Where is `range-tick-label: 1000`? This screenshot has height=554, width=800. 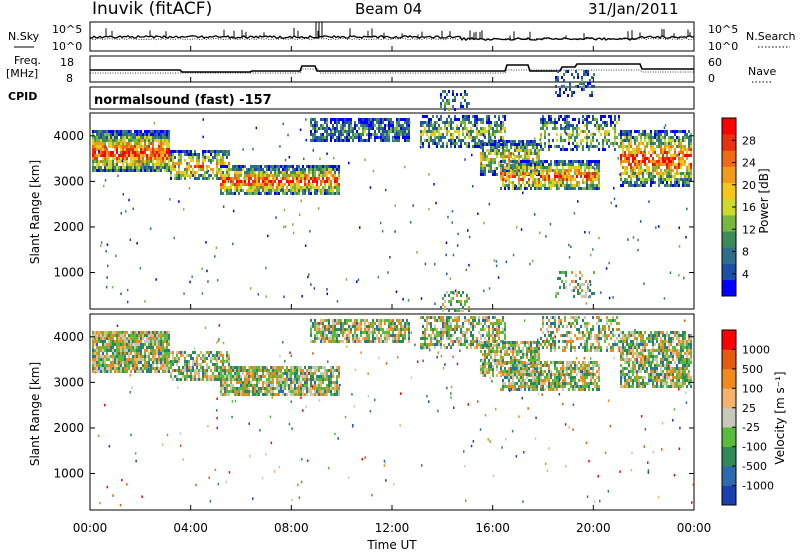
range-tick-label: 1000 is located at coordinates (68, 273).